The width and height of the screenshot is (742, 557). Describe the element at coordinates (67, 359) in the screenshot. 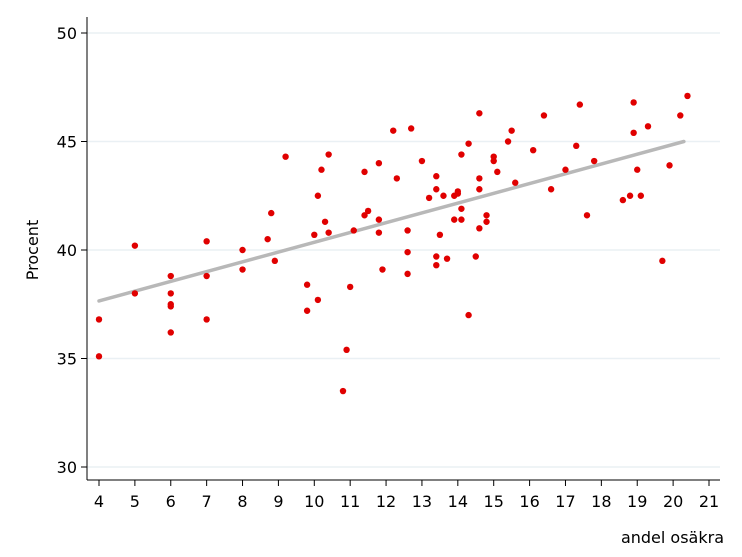

I see `y-tick-label-35: 35` at that location.